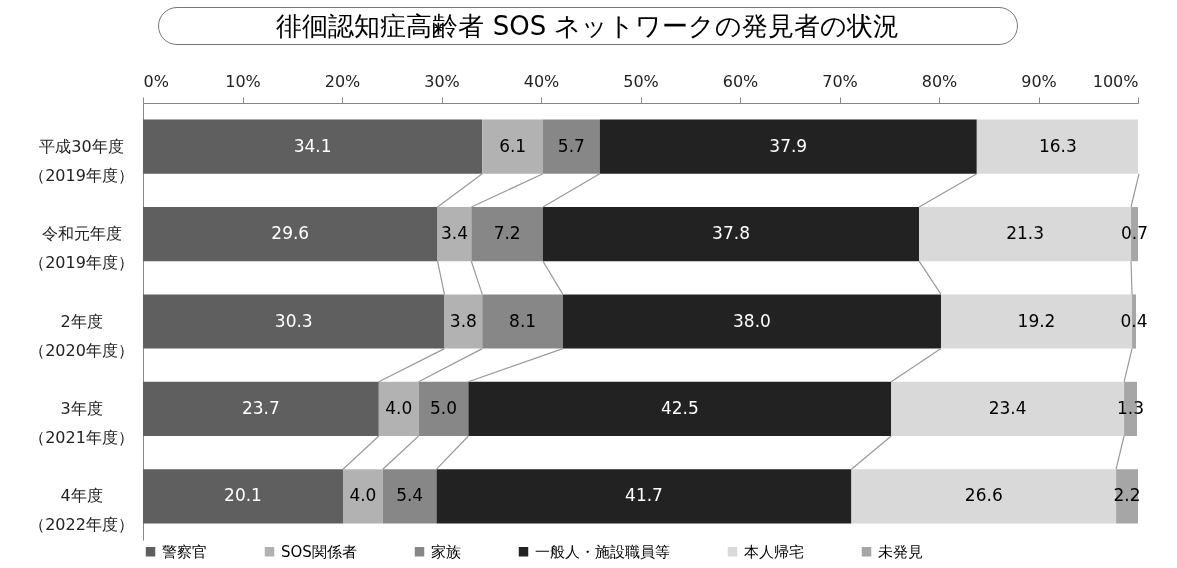  I want to click on data-label: 26.6, so click(983, 495).